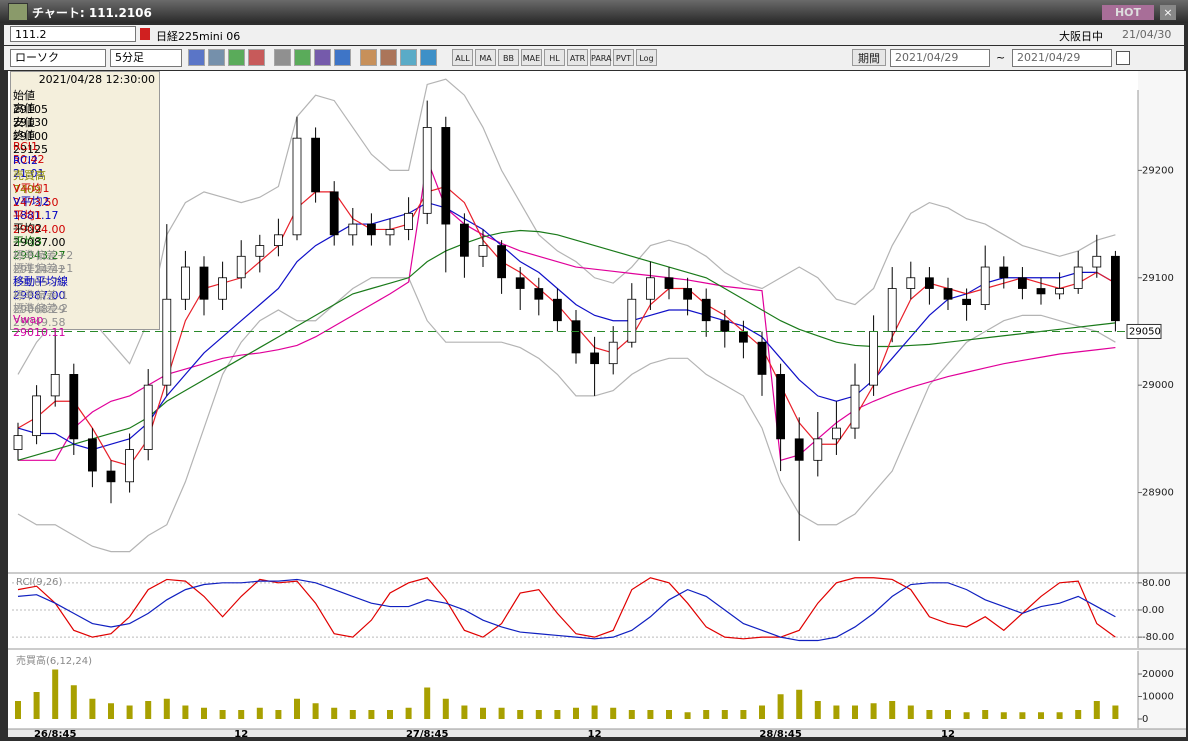 The image size is (1188, 741). What do you see at coordinates (1128, 12) in the screenshot?
I see `hot-button: HOT` at bounding box center [1128, 12].